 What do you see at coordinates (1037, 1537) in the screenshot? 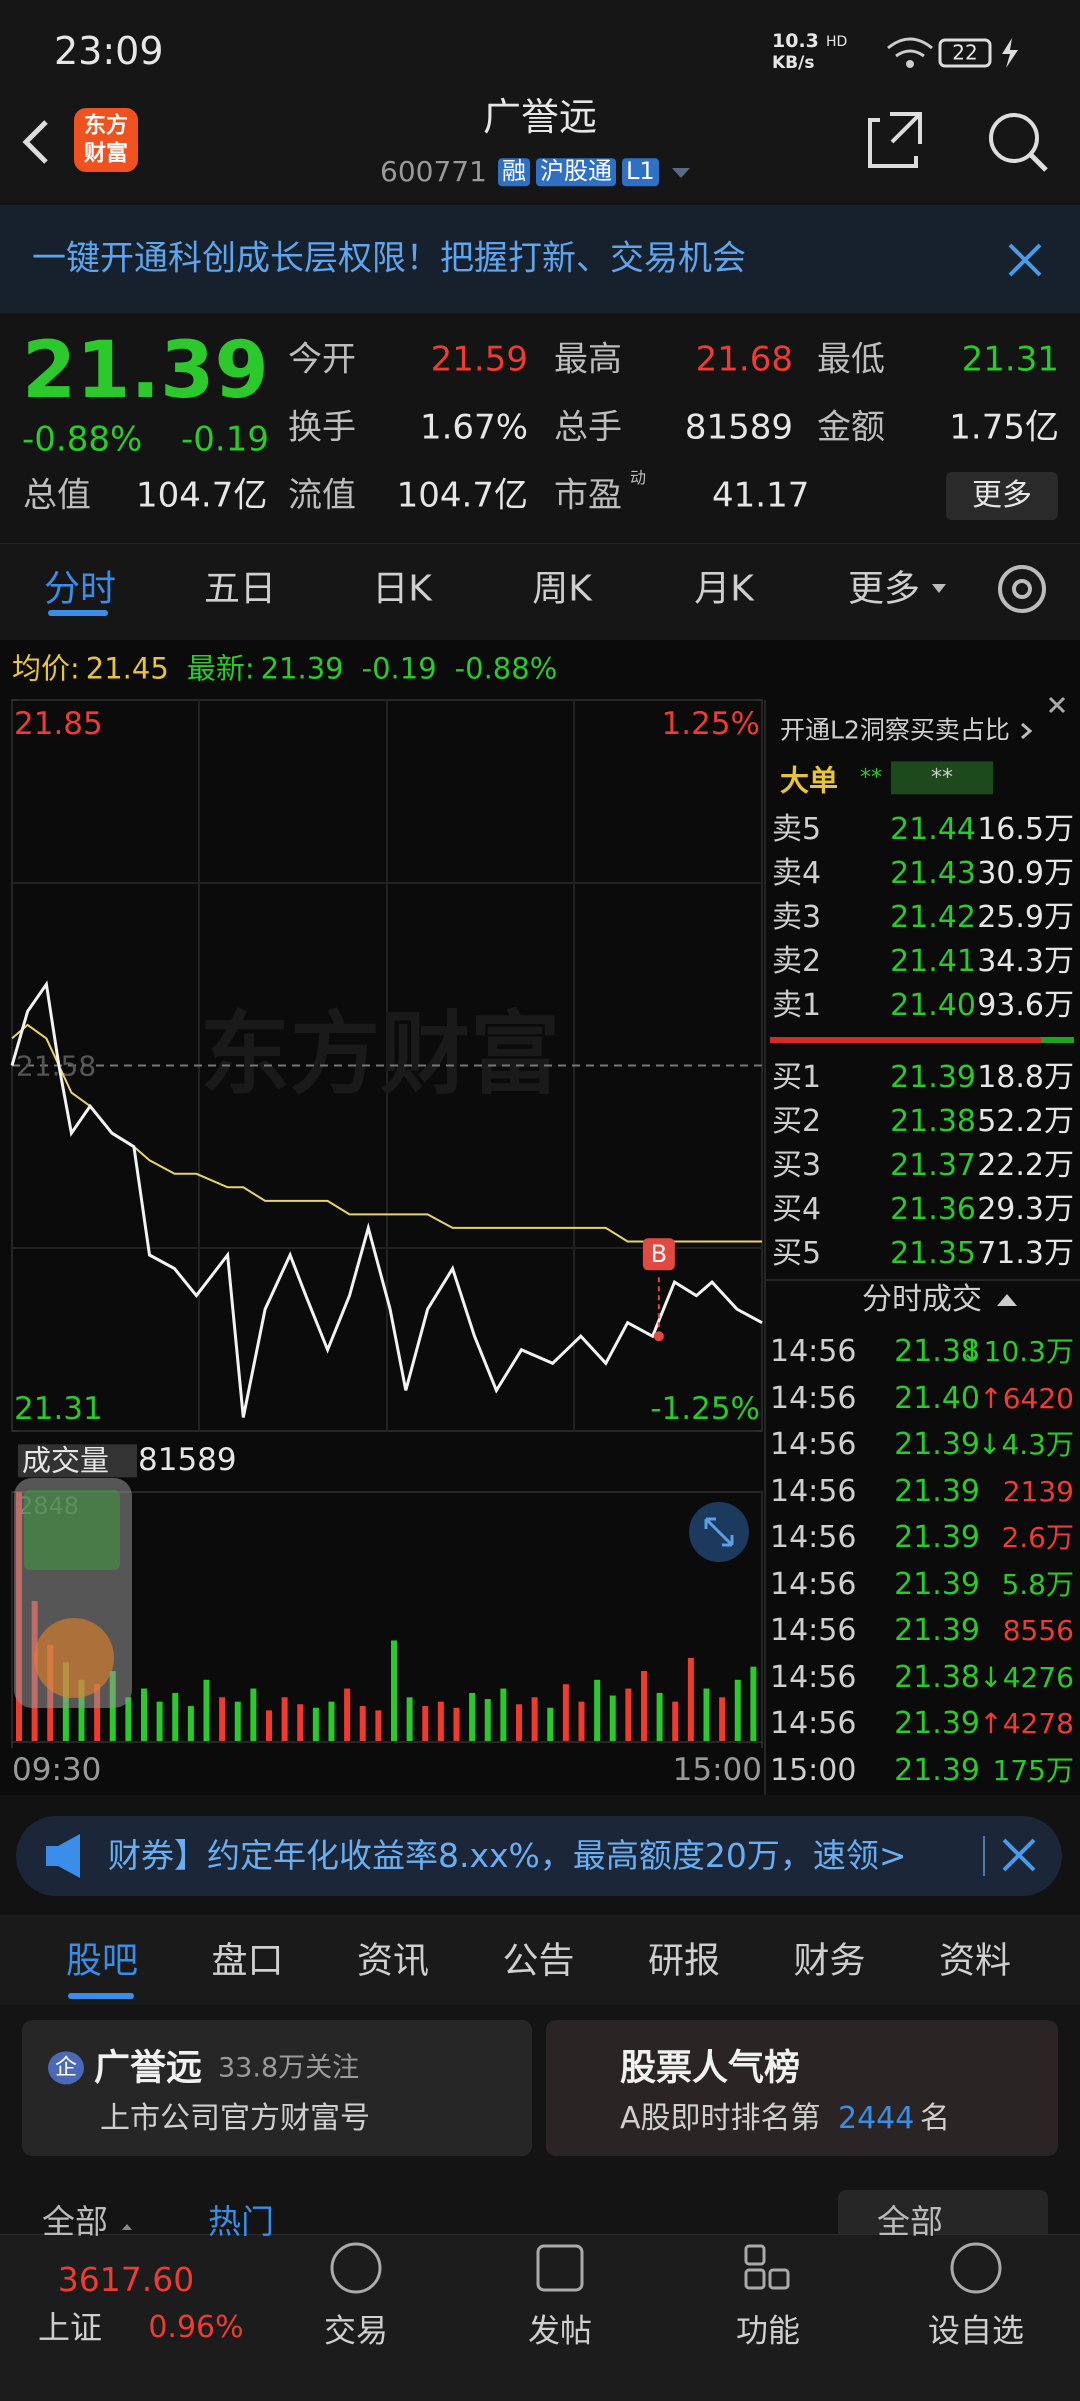
I see `trade-volume: 2.6万` at bounding box center [1037, 1537].